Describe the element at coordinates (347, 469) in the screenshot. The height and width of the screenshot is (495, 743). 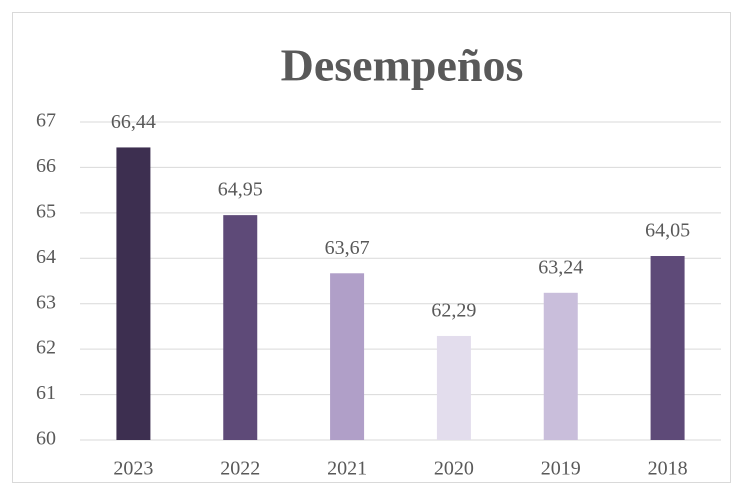
I see `x-tick-label: 2021` at that location.